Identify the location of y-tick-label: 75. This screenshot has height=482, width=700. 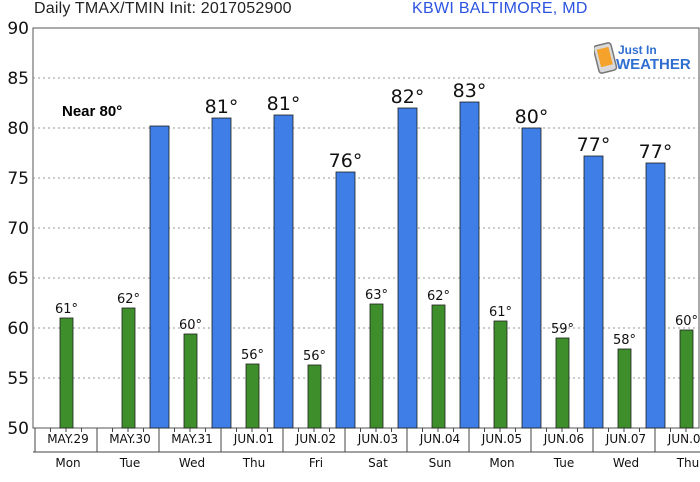
(18, 179).